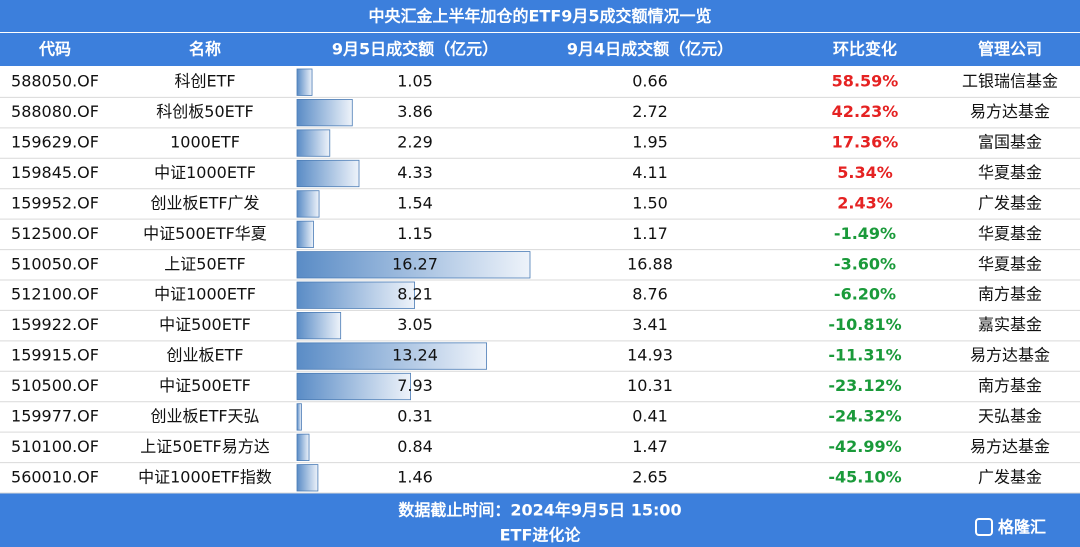 Image resolution: width=1080 pixels, height=547 pixels. Describe the element at coordinates (415, 81) in the screenshot. I see `cell: 1.05` at that location.